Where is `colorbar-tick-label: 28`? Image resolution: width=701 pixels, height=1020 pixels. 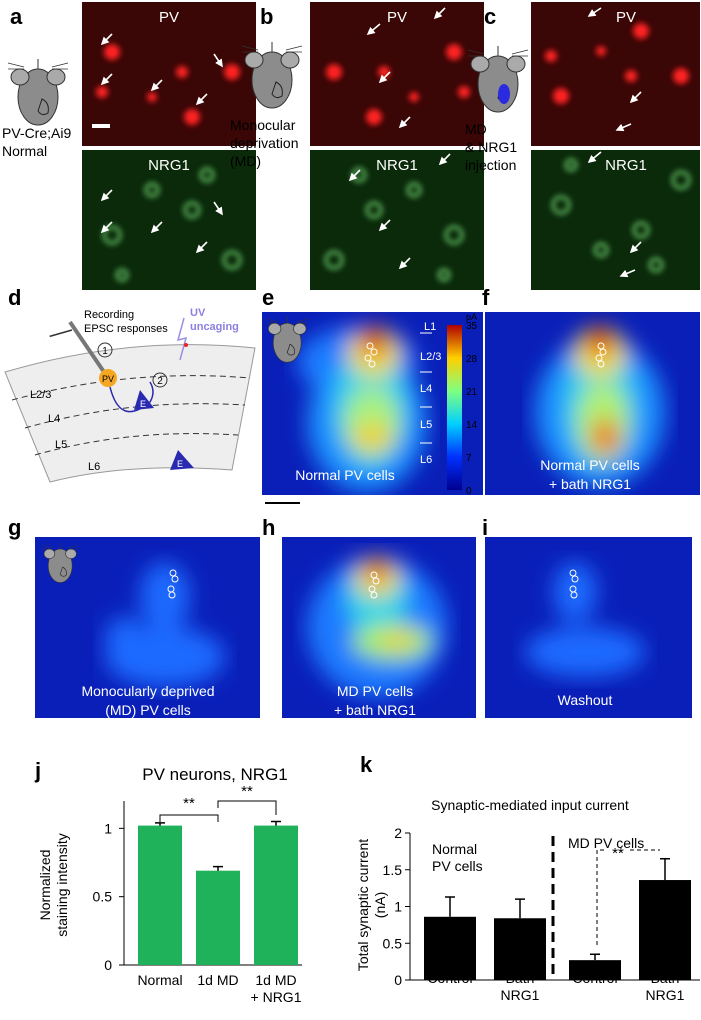
colorbar-tick-label: 28 is located at coordinates (472, 359).